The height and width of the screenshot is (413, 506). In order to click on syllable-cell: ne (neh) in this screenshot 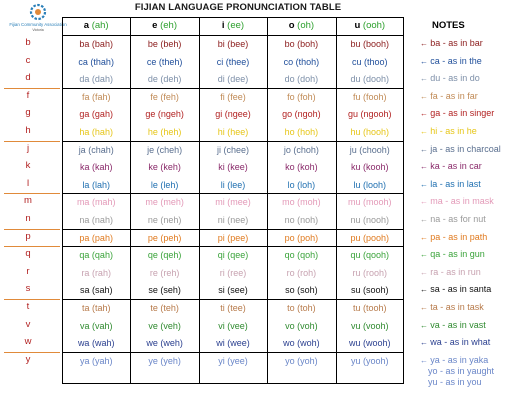, I will do `click(164, 220)`.